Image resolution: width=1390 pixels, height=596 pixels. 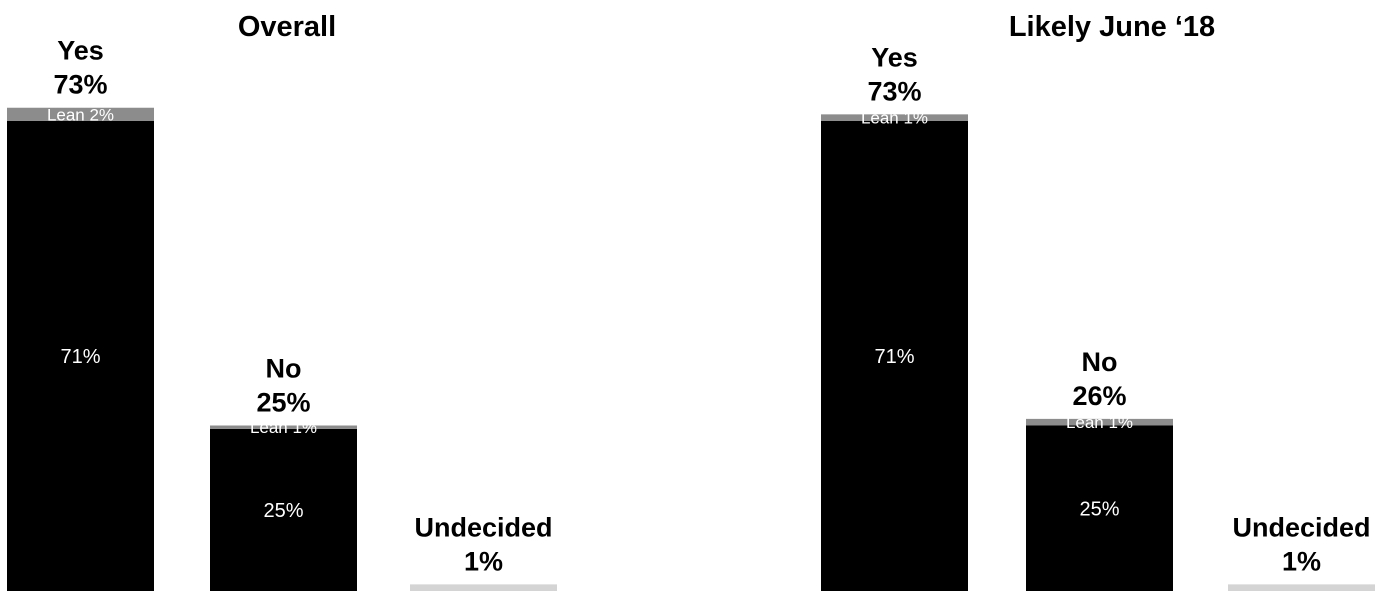 I want to click on chart2-bar-yes-lean, so click(x=894, y=117).